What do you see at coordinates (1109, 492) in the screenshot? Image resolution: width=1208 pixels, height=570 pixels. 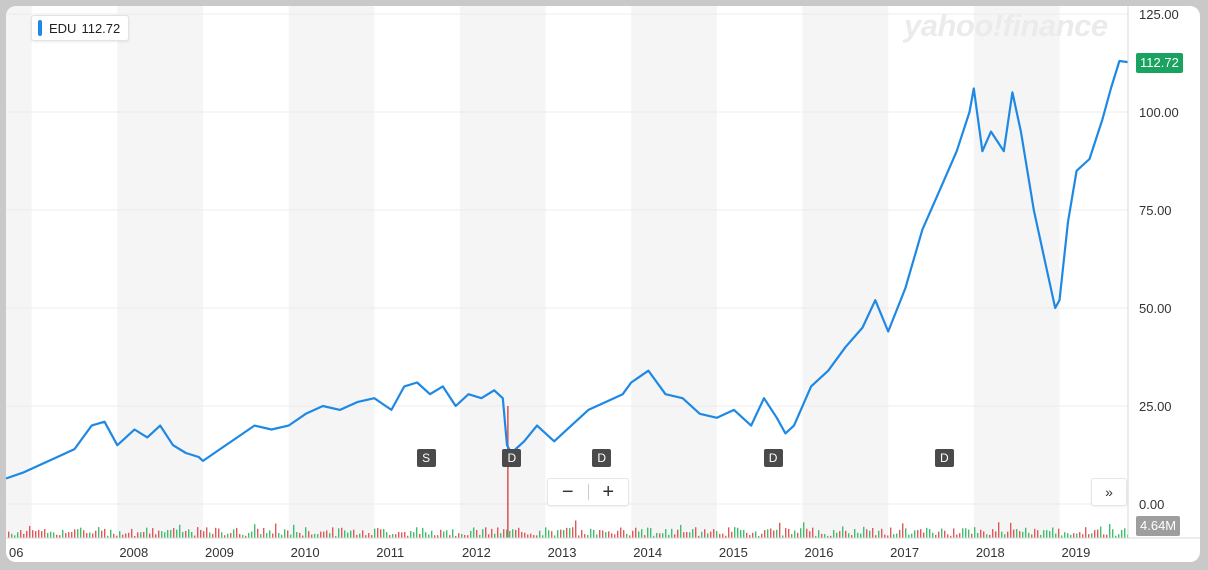 I see `expand-range-button: »` at bounding box center [1109, 492].